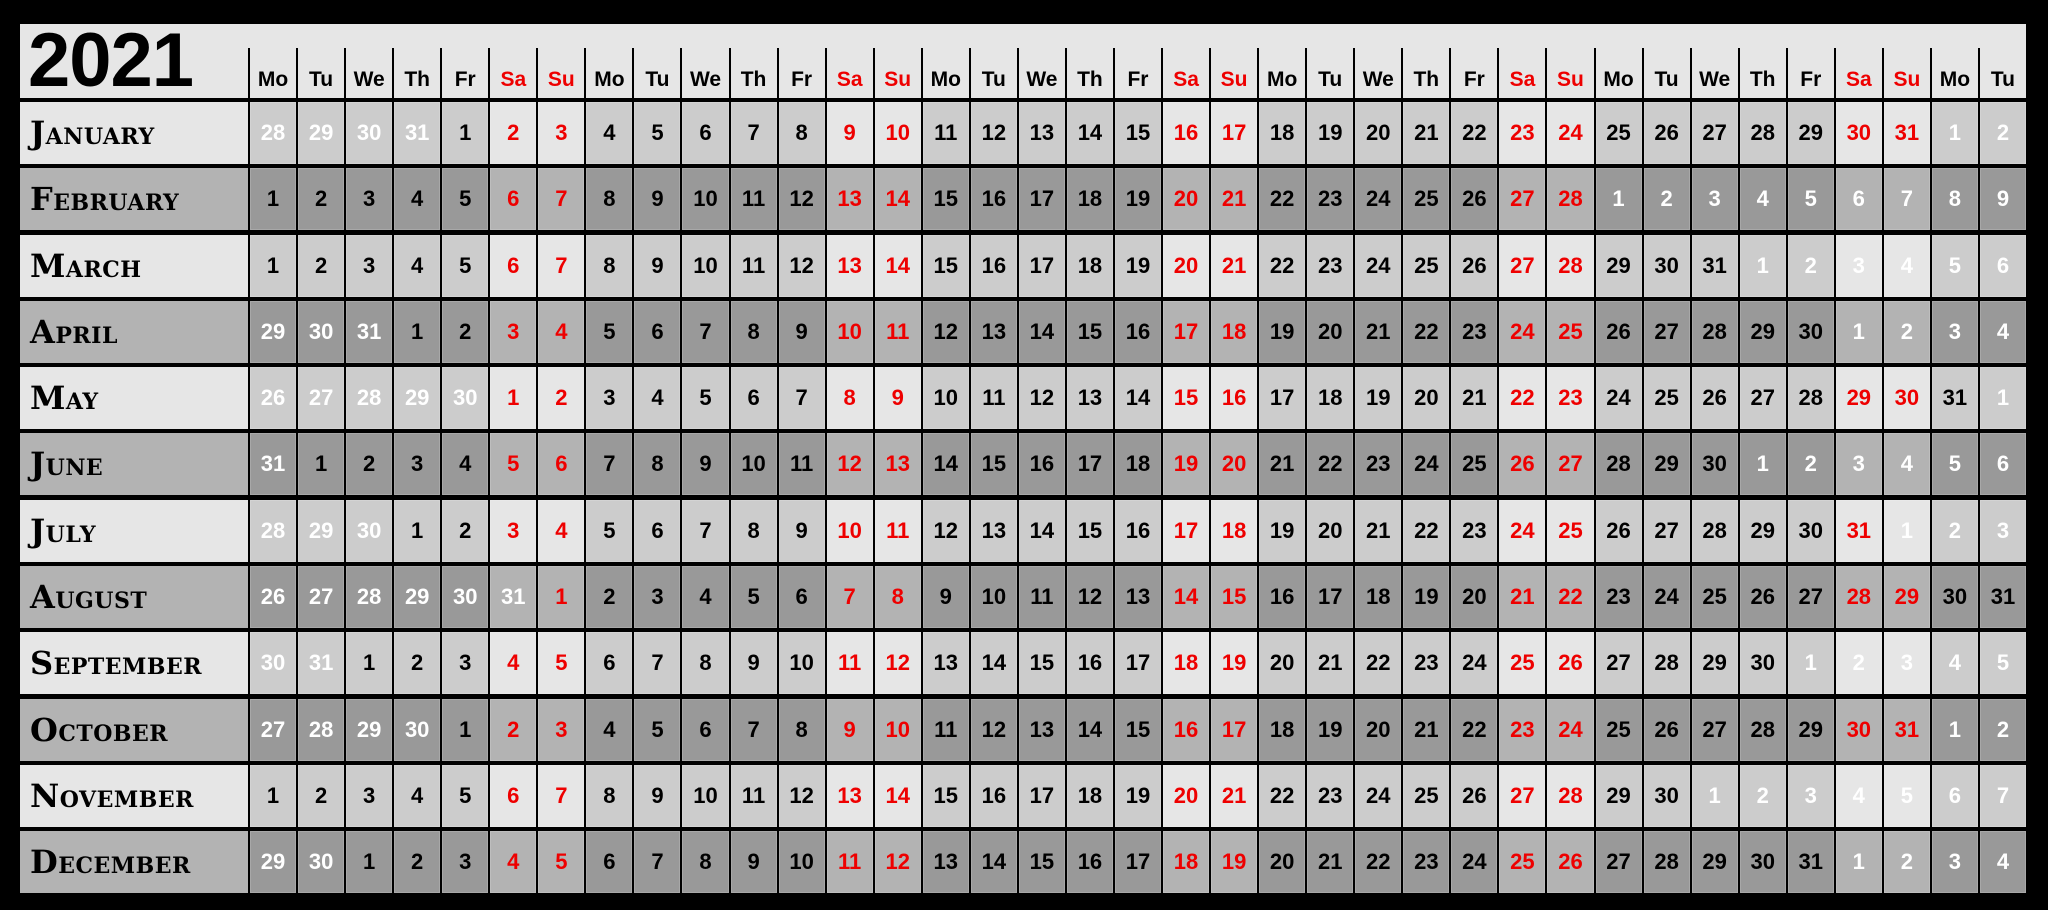  Describe the element at coordinates (897, 398) in the screenshot. I see `day-cell: 9` at that location.